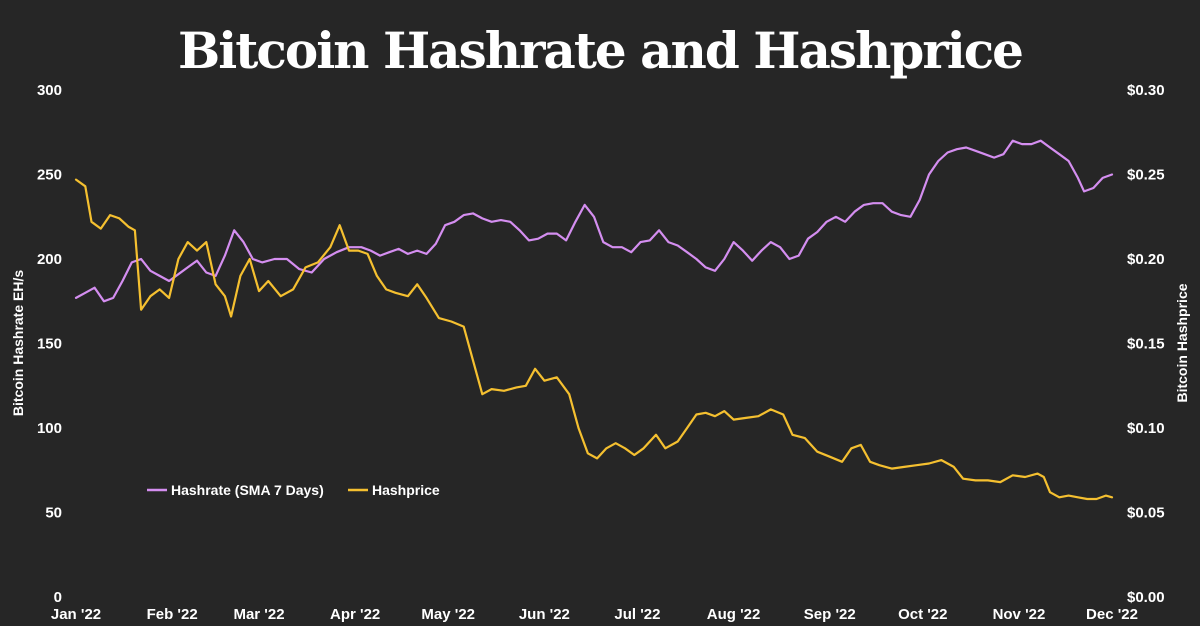 Image resolution: width=1200 pixels, height=626 pixels. I want to click on y-right-ticks: $0.00 $0.05 $0.10 $0.15 $0.20 $0.25 $0.30, so click(1146, 344).